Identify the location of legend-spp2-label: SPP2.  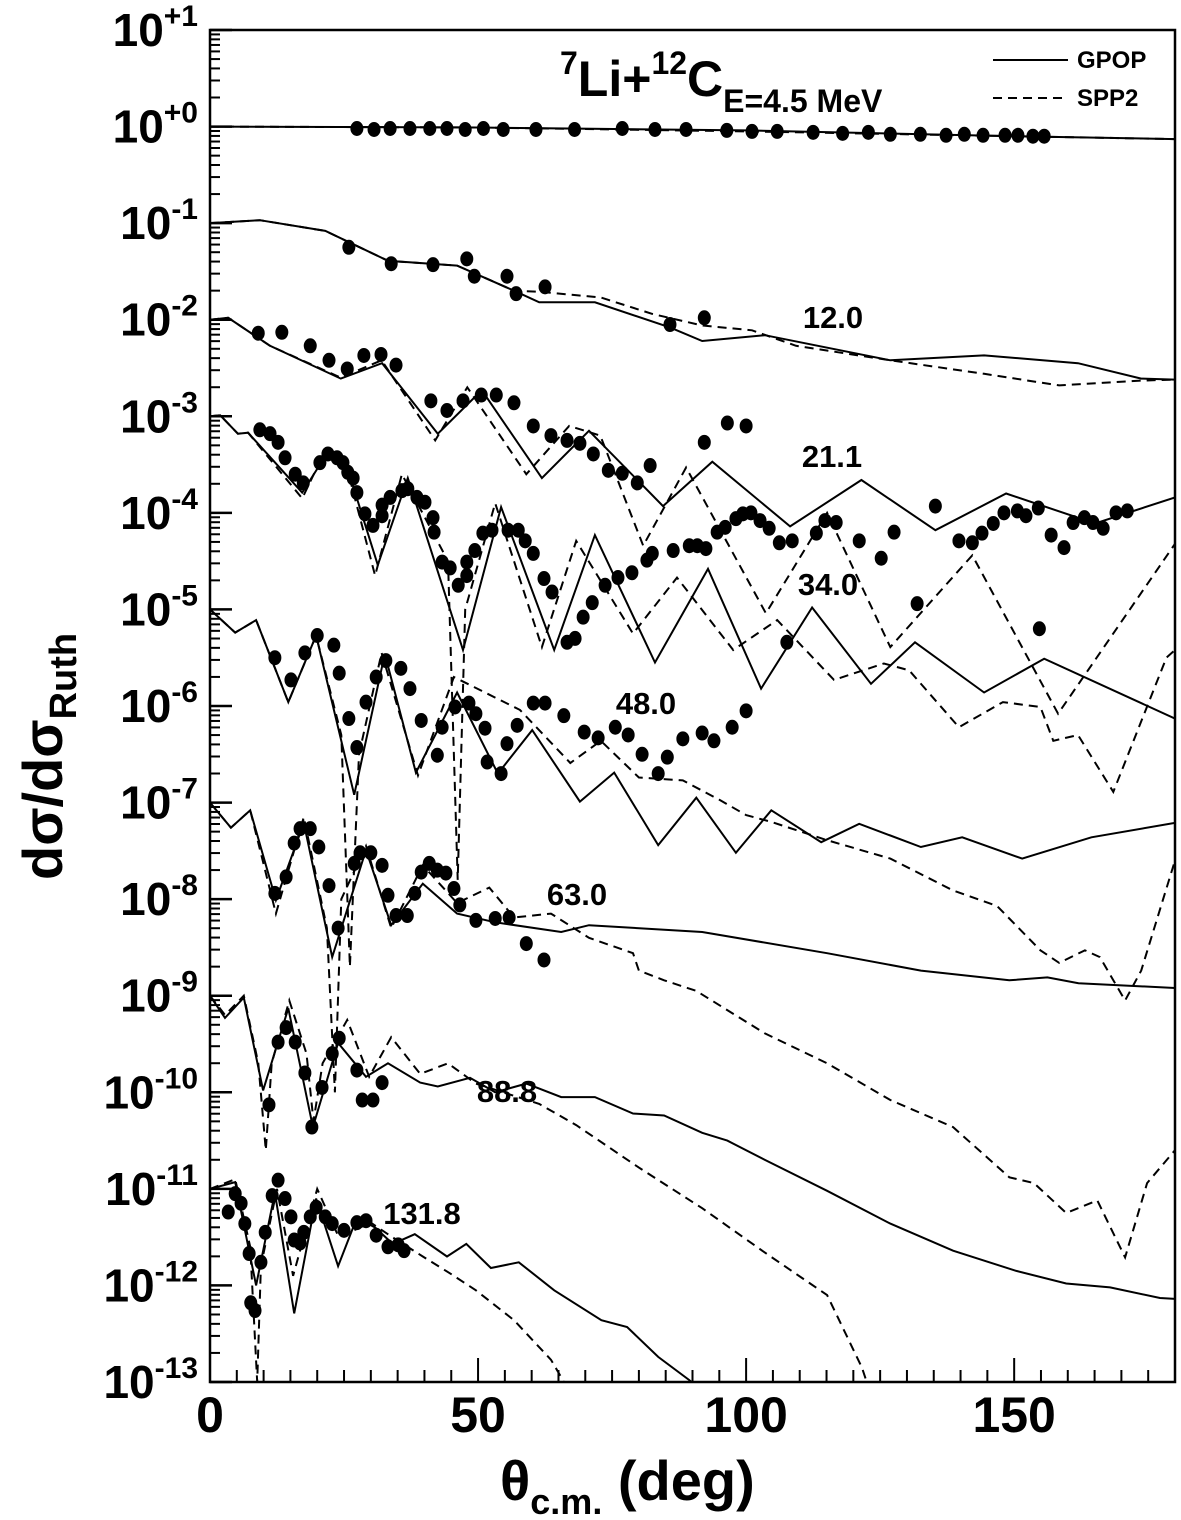
(1107, 98).